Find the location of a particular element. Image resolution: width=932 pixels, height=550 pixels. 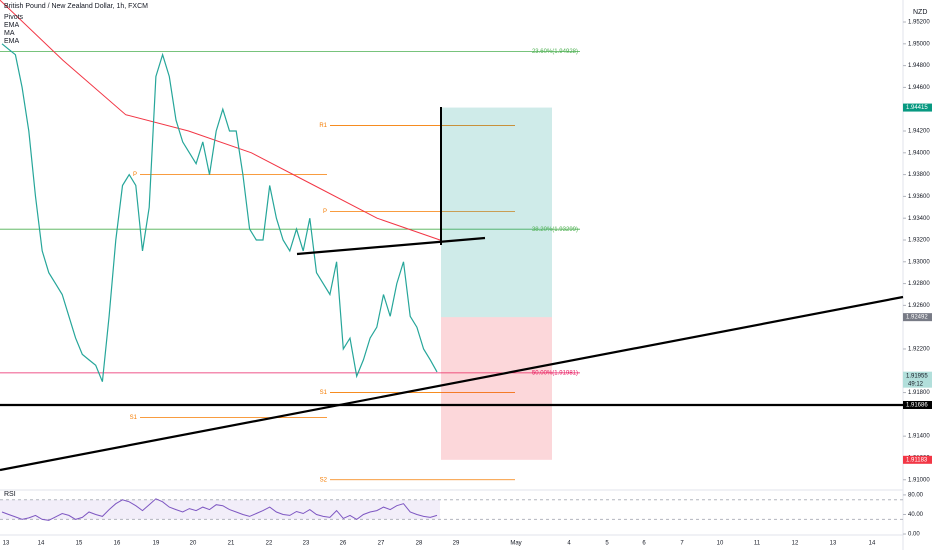

price-tag-label: 1.94415 is located at coordinates (917, 108).